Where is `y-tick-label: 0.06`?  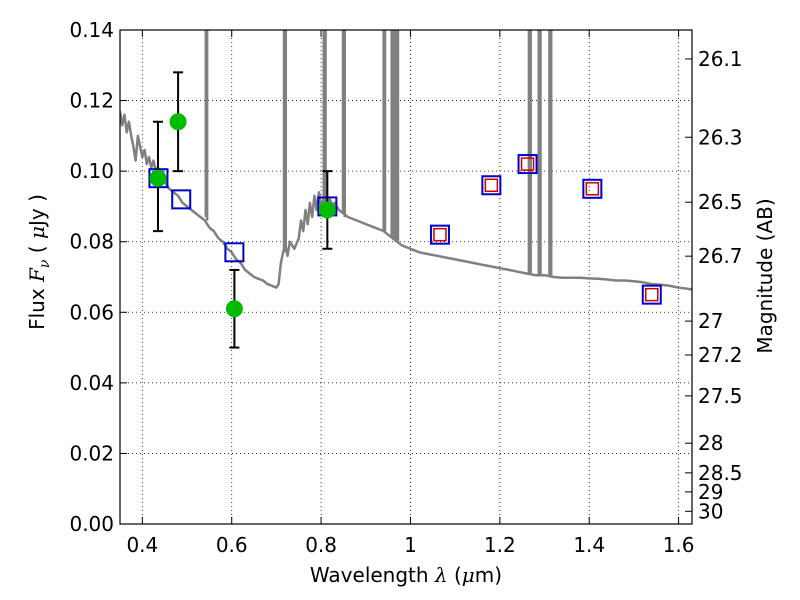 y-tick-label: 0.06 is located at coordinates (91, 312).